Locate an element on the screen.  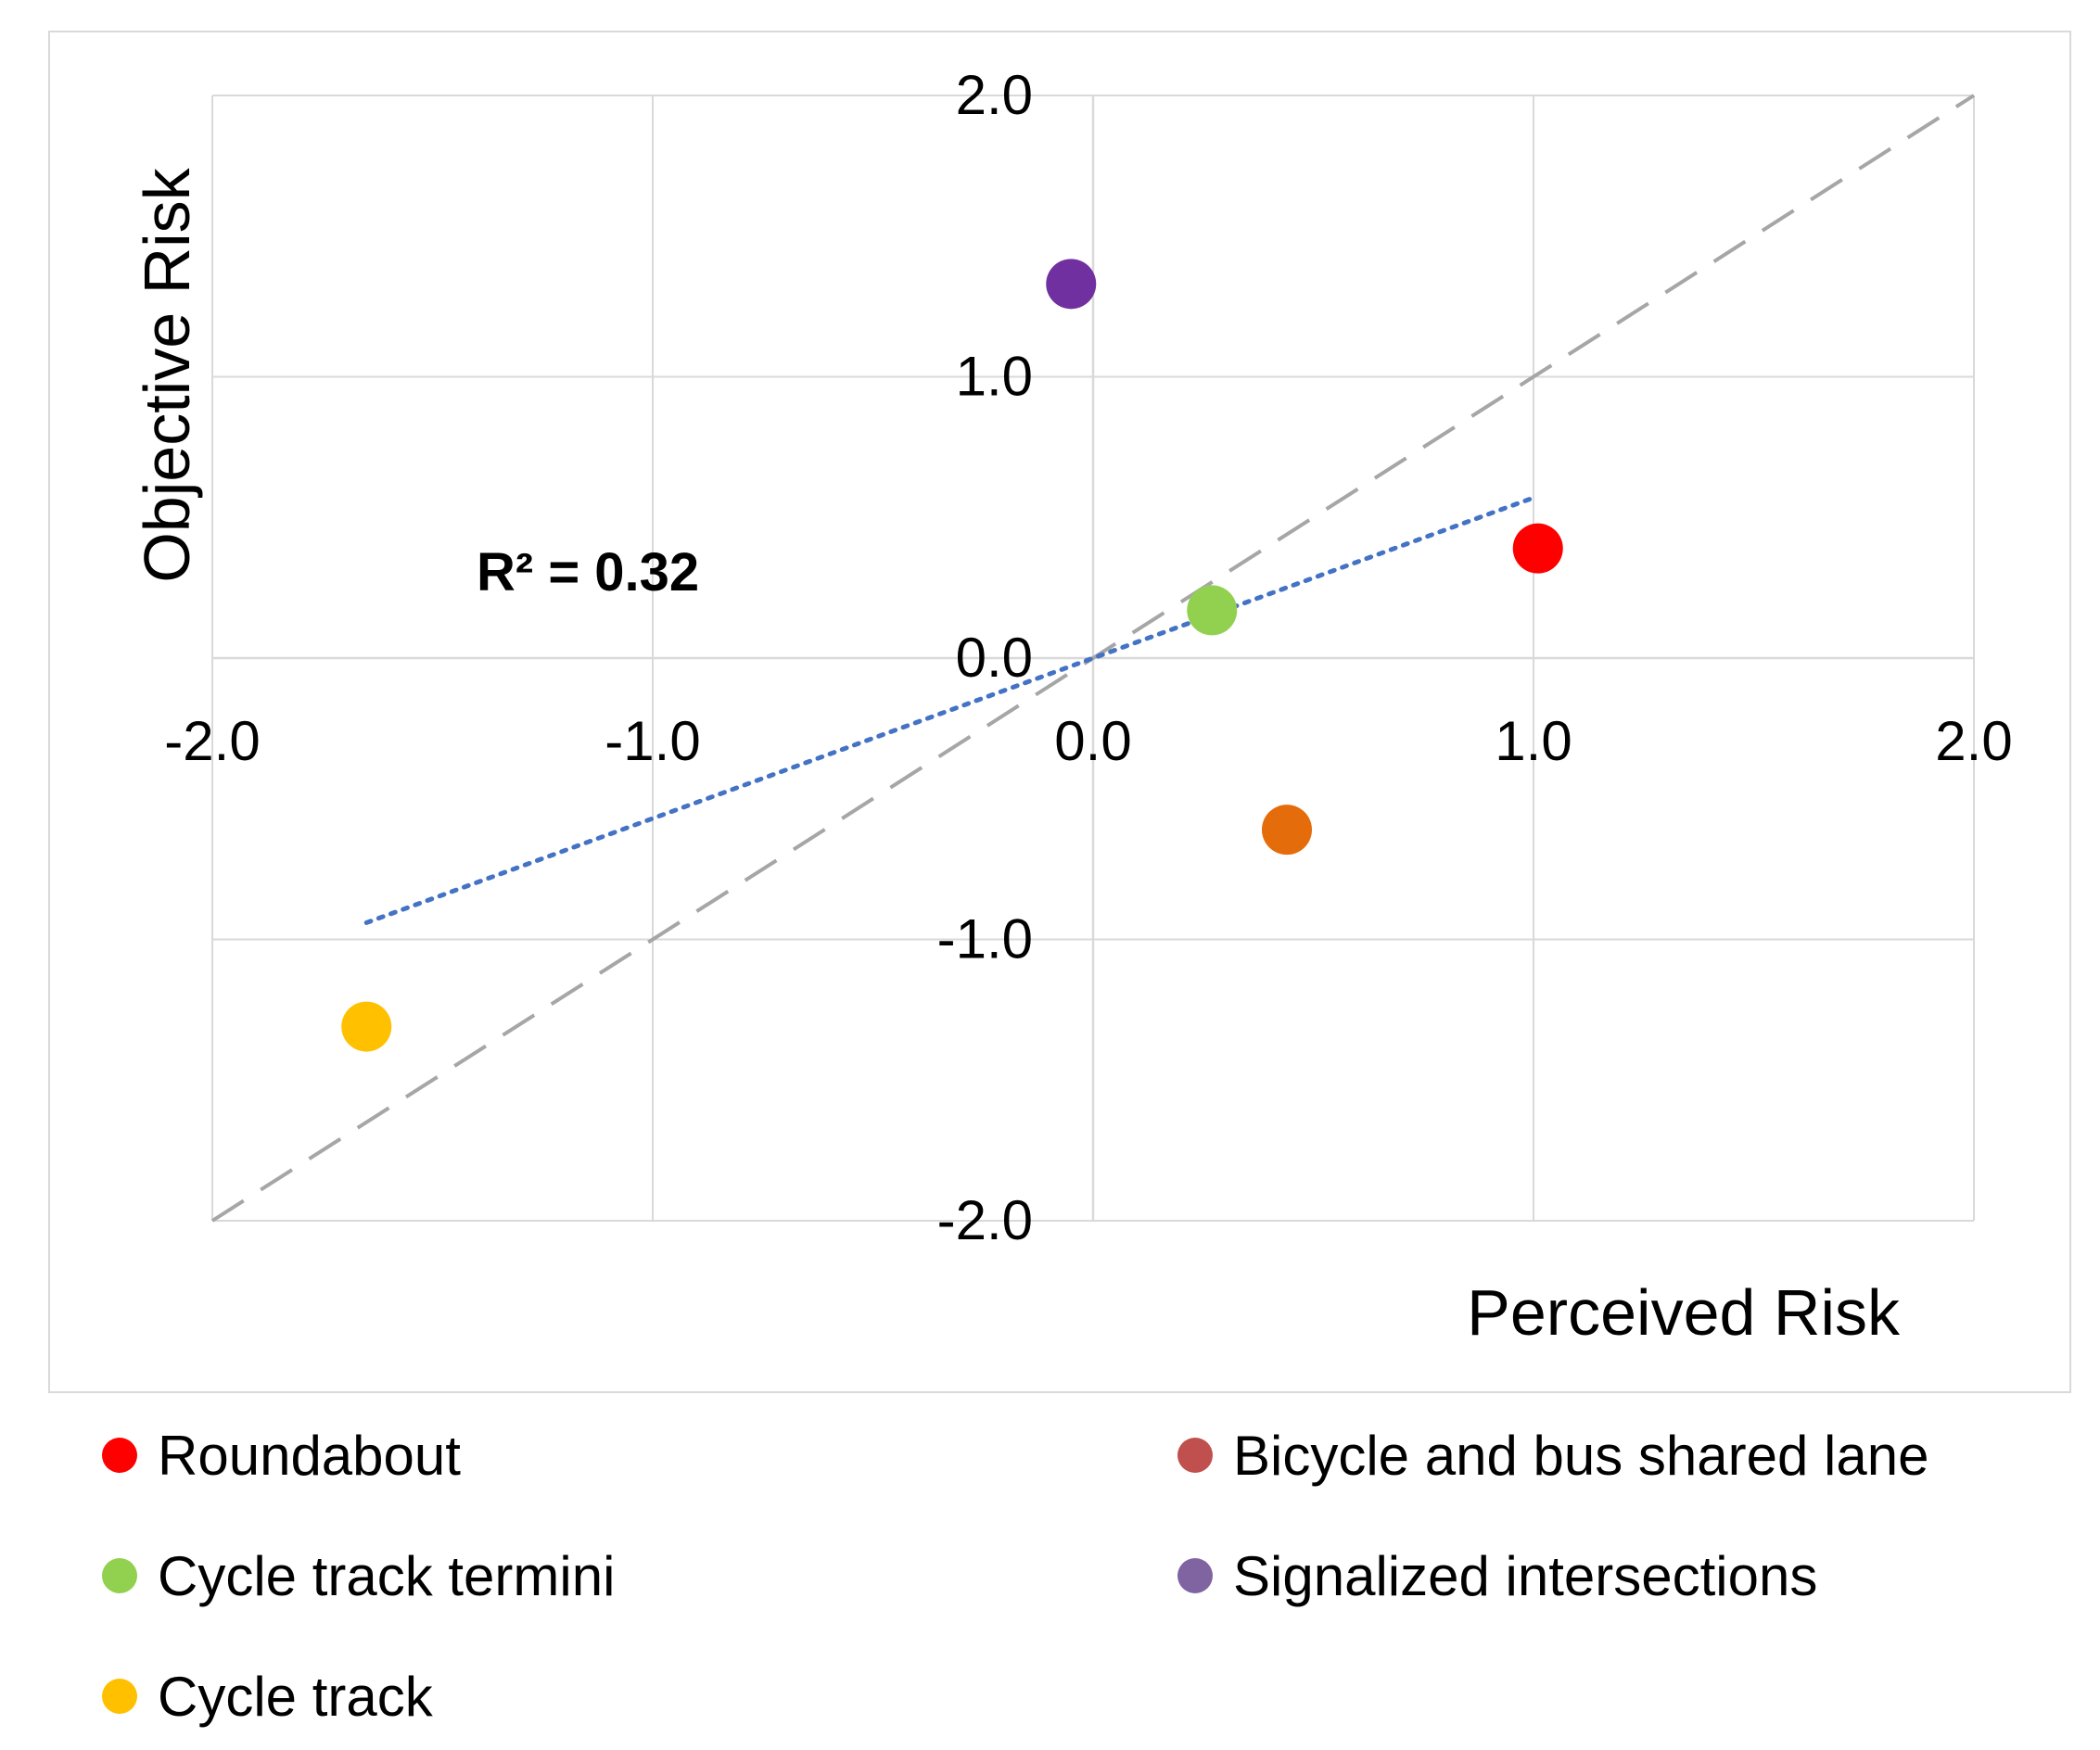
y-tick-label: -2.0 is located at coordinates (985, 1220).